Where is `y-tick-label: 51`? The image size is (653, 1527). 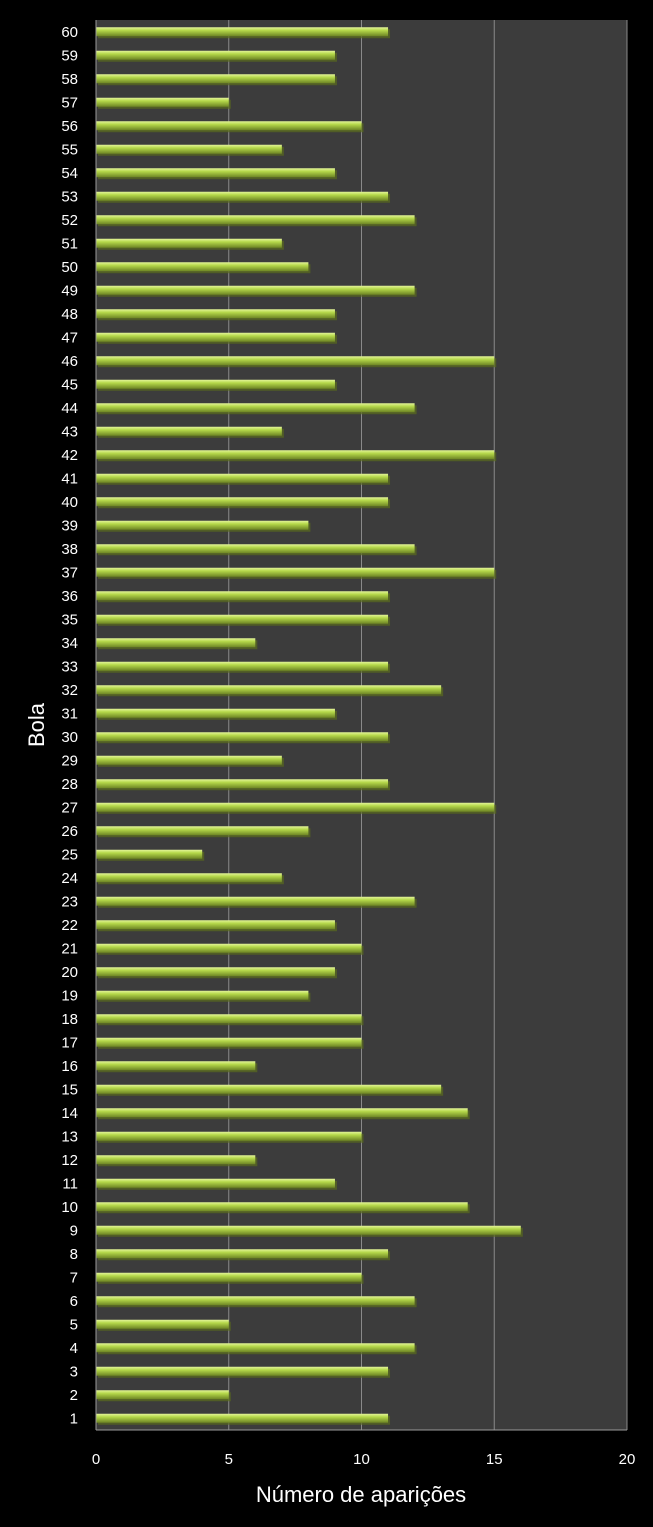 y-tick-label: 51 is located at coordinates (69, 243).